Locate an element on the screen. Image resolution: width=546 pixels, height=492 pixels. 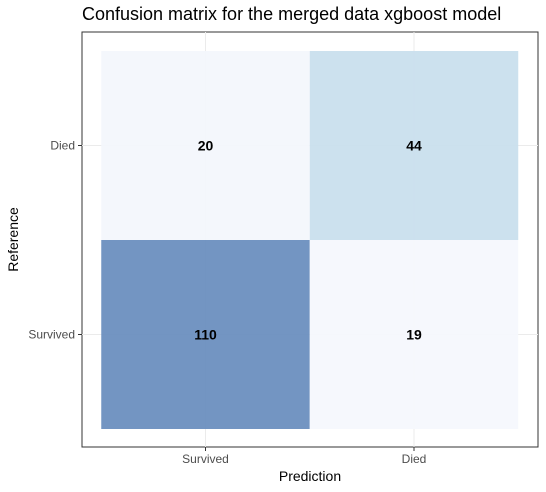
x-tick-label: Died is located at coordinates (414, 459).